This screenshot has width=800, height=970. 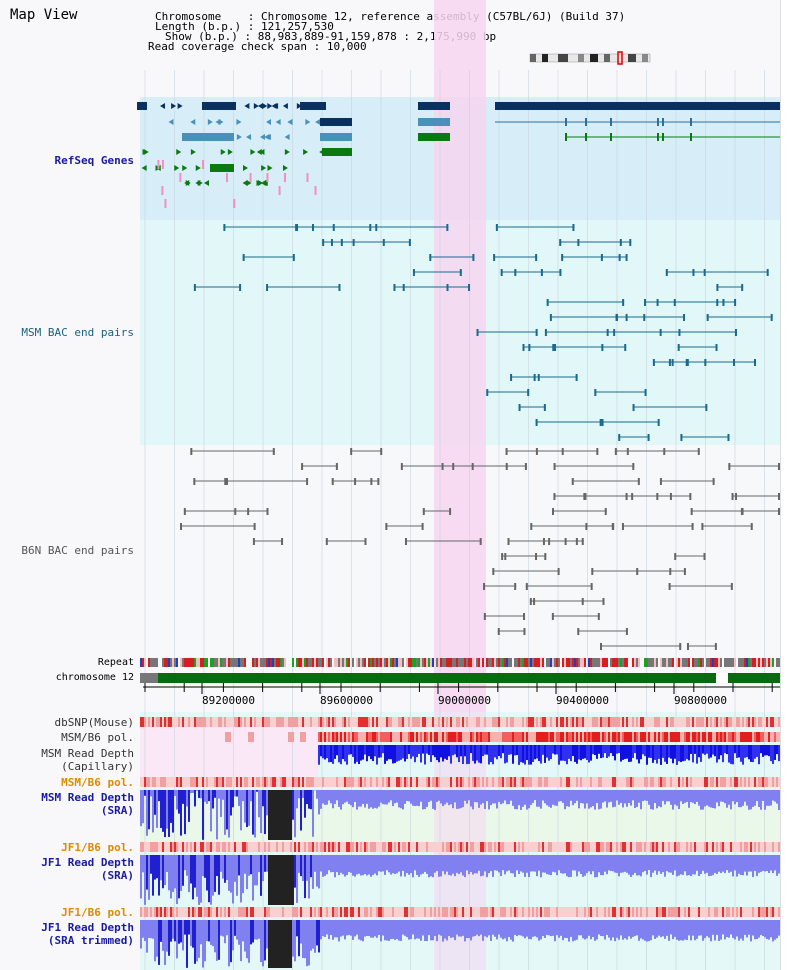 What do you see at coordinates (97, 912) in the screenshot?
I see `jf1-b6-pol-label-2: JF1/B6 pol.` at bounding box center [97, 912].